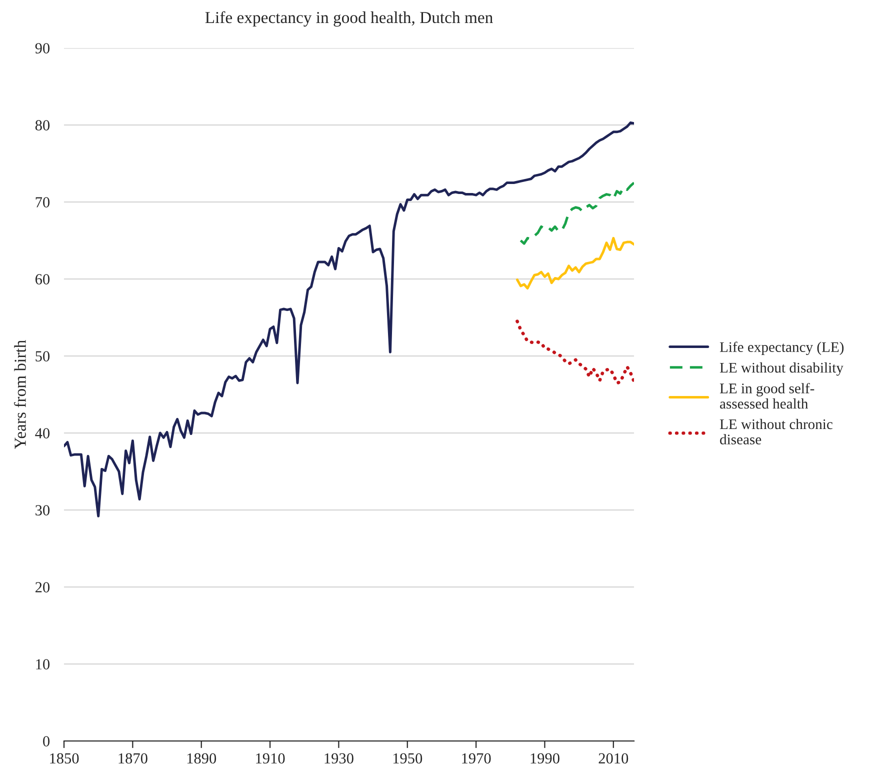  I want to click on legend-label: LE without disability, so click(782, 369).